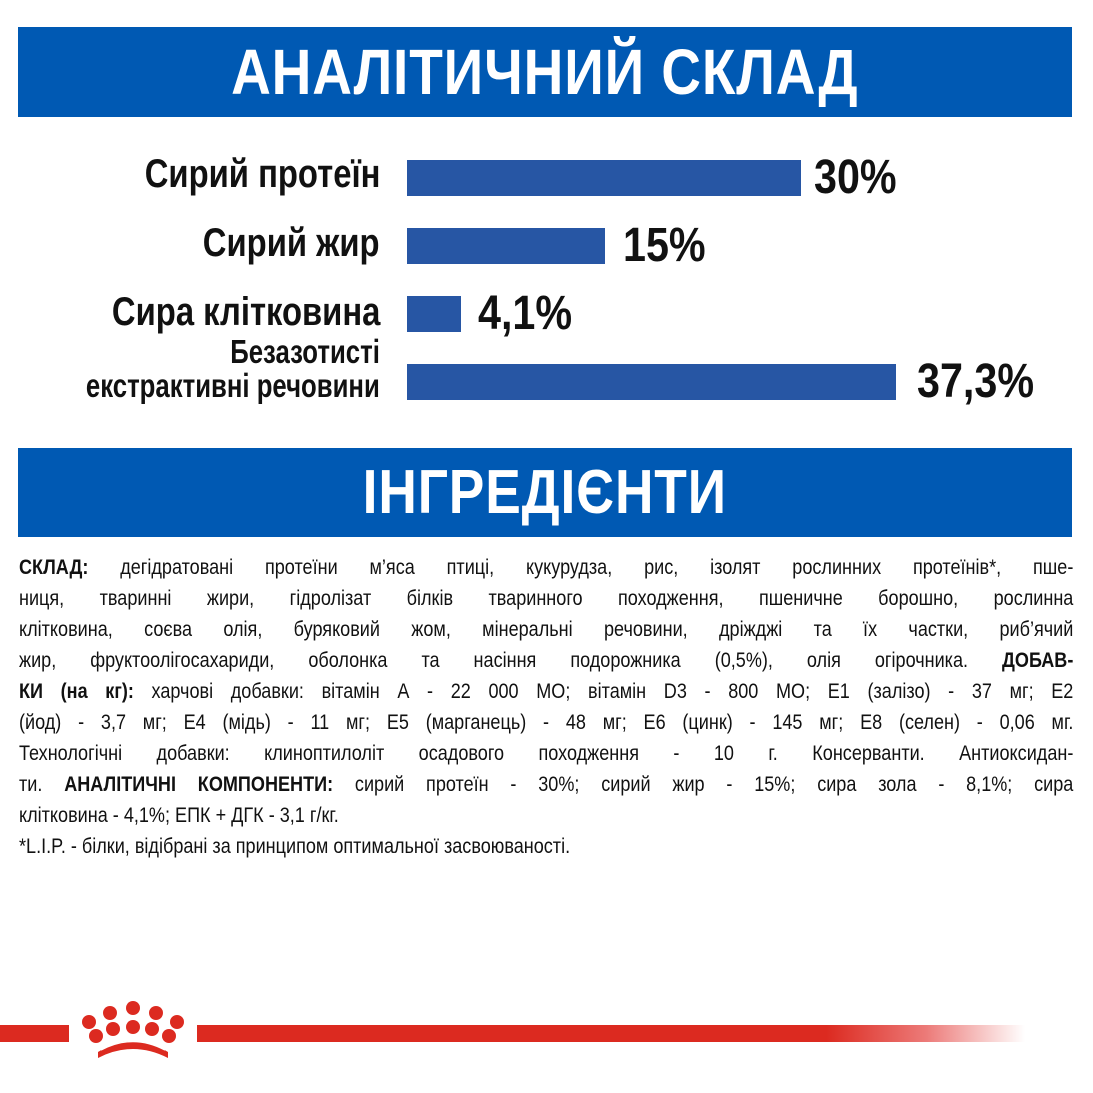  What do you see at coordinates (291, 243) in the screenshot?
I see `row-label-fat: Сирий жир` at bounding box center [291, 243].